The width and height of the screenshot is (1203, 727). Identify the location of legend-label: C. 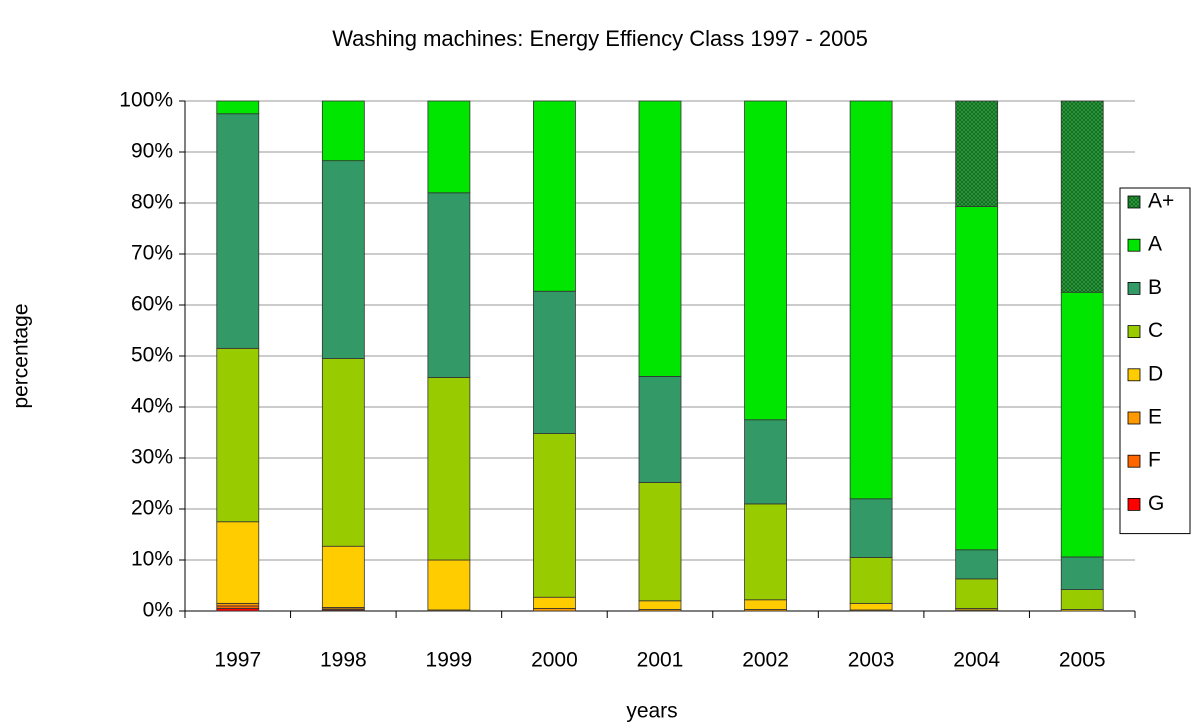
(1155, 330).